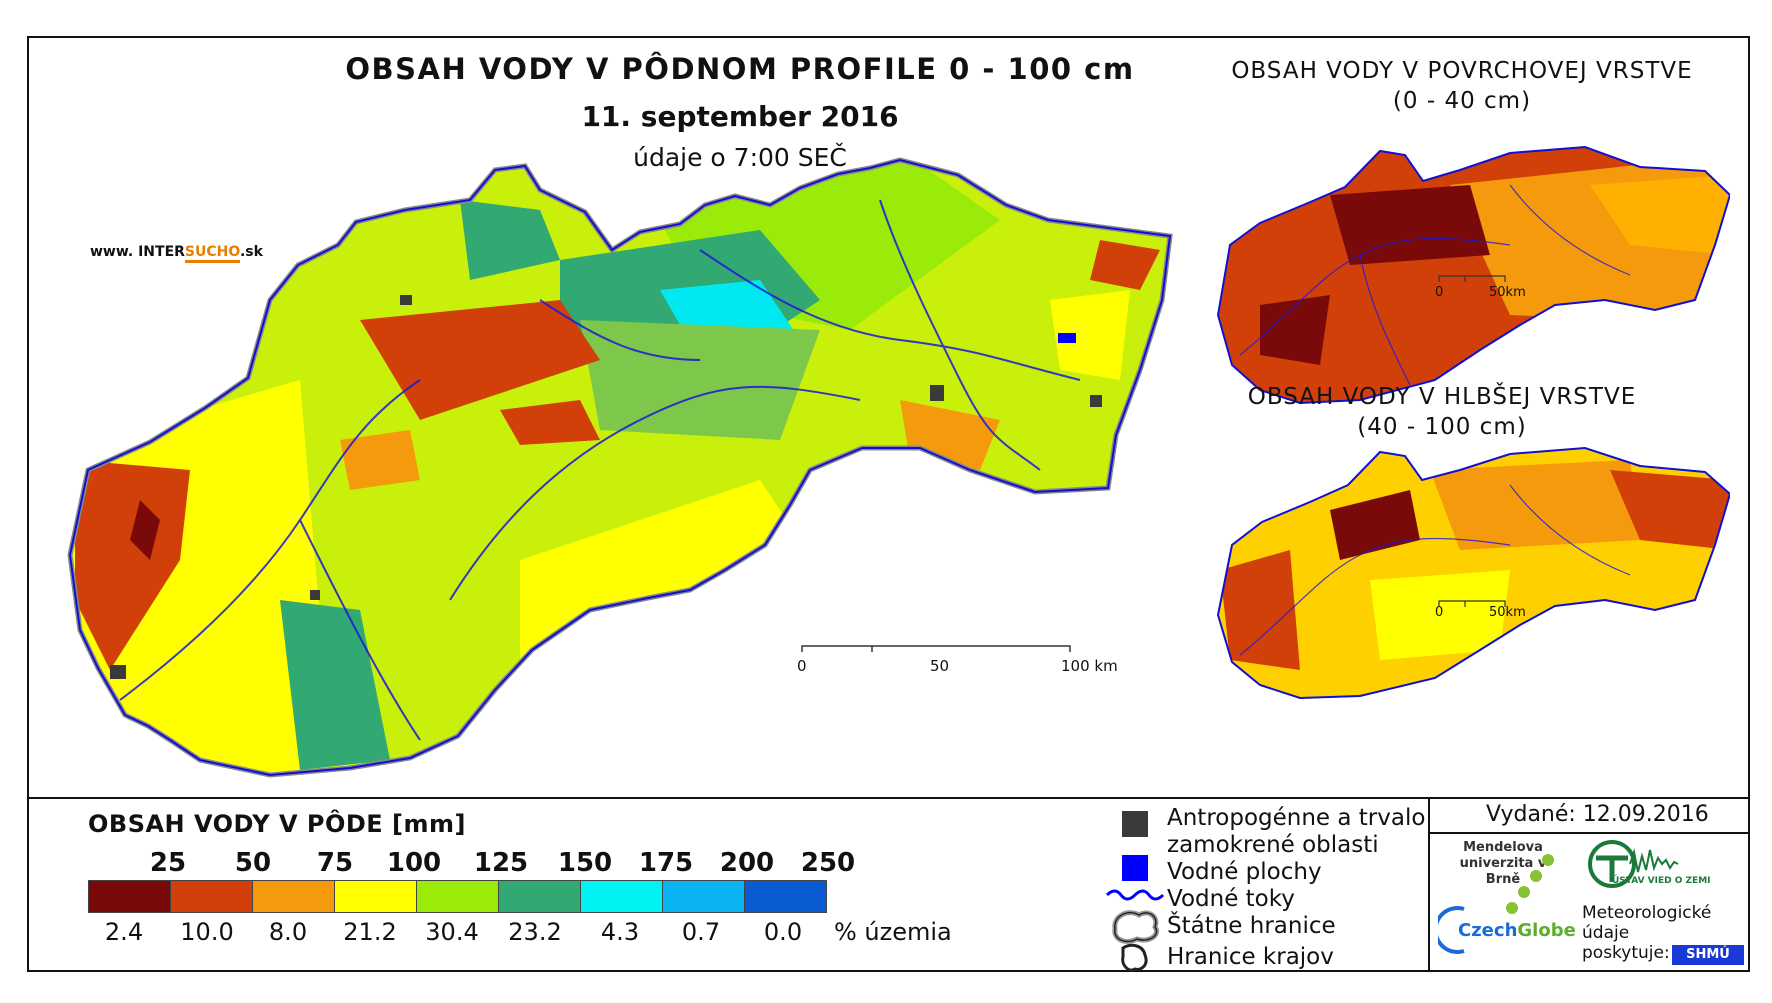 This screenshot has width=1772, height=1003. I want to click on state-border-icon, so click(1135, 927).